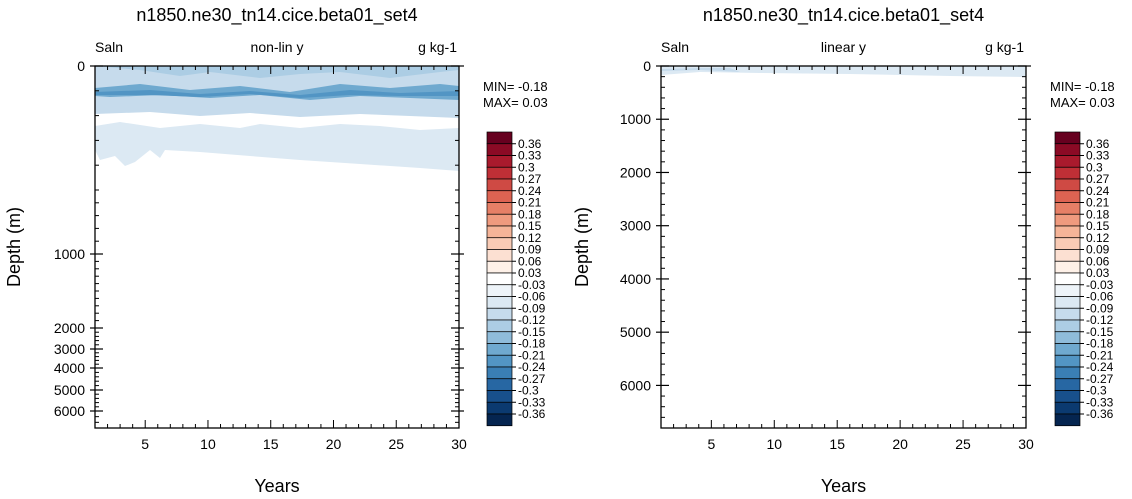 The height and width of the screenshot is (499, 1132). I want to click on scale-label: linear y, so click(843, 47).